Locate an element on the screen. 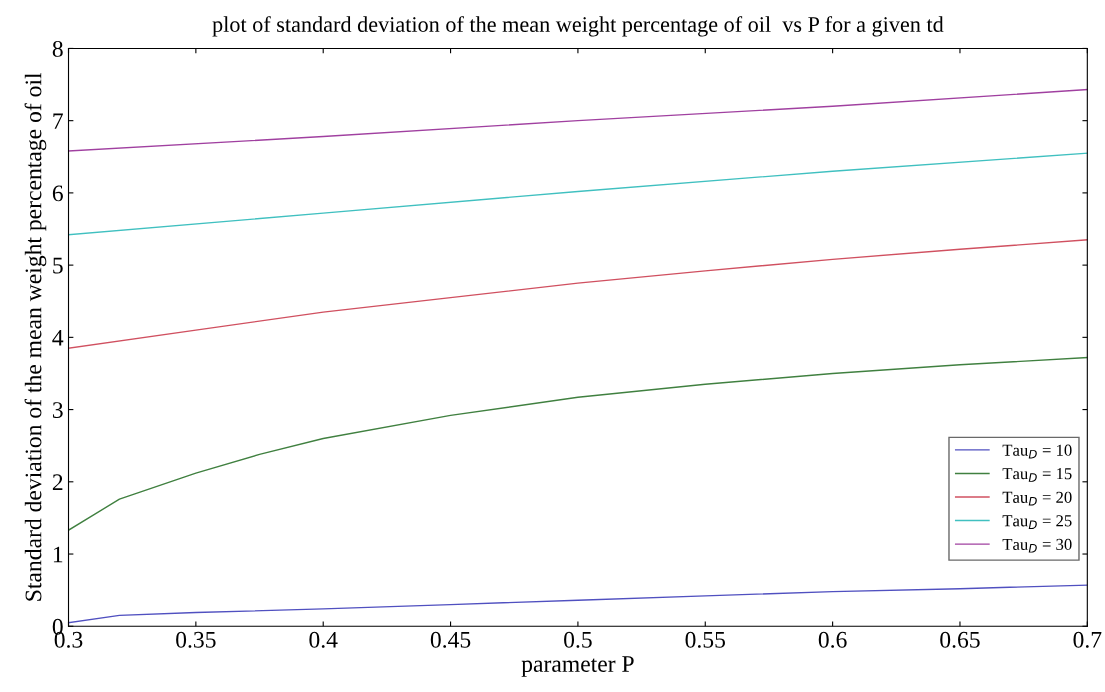 The width and height of the screenshot is (1105, 692). x-axis-title: parameter P is located at coordinates (577, 666).